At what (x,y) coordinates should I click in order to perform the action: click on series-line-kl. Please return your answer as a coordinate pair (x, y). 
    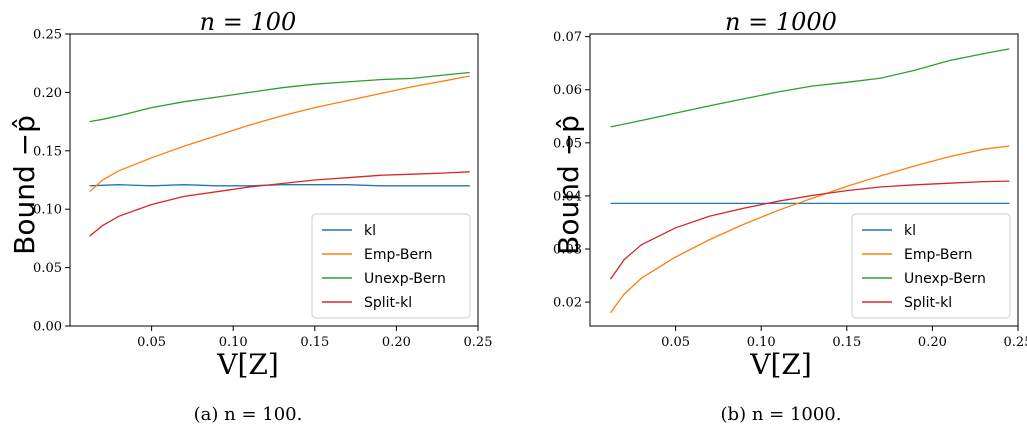
    Looking at the image, I should click on (279, 185).